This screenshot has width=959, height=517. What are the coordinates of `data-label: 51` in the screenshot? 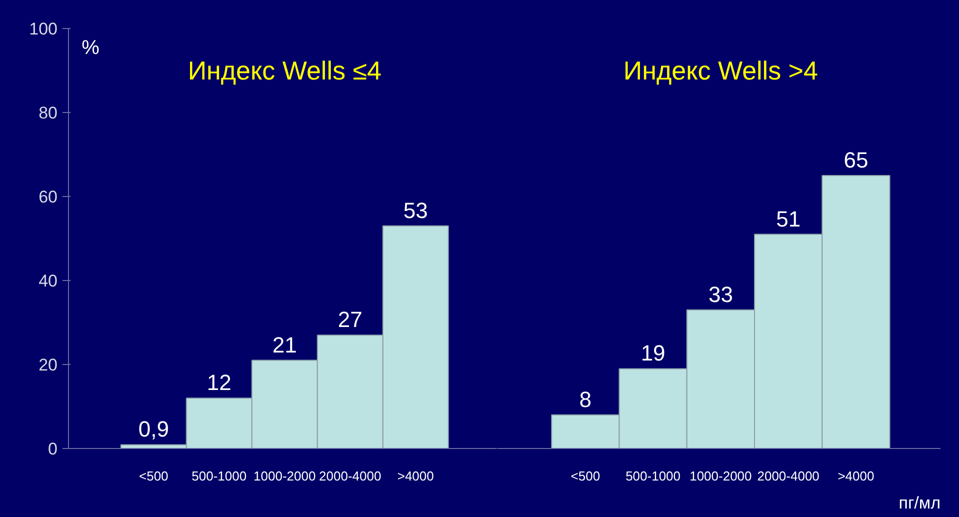 It's located at (788, 219).